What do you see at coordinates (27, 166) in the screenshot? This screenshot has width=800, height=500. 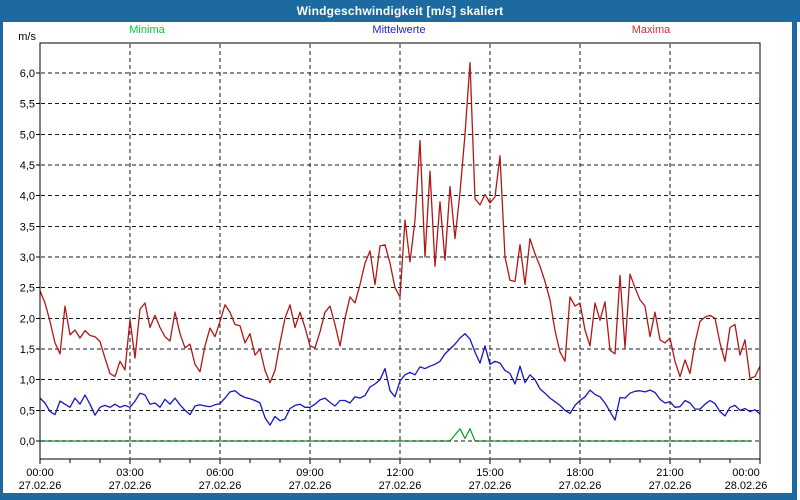 I see `y-axis-label: 4,5` at bounding box center [27, 166].